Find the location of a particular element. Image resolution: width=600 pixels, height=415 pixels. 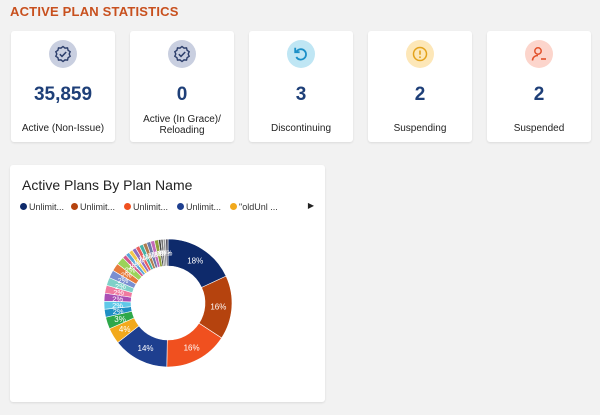

stat-label: Suspending is located at coordinates (420, 128).